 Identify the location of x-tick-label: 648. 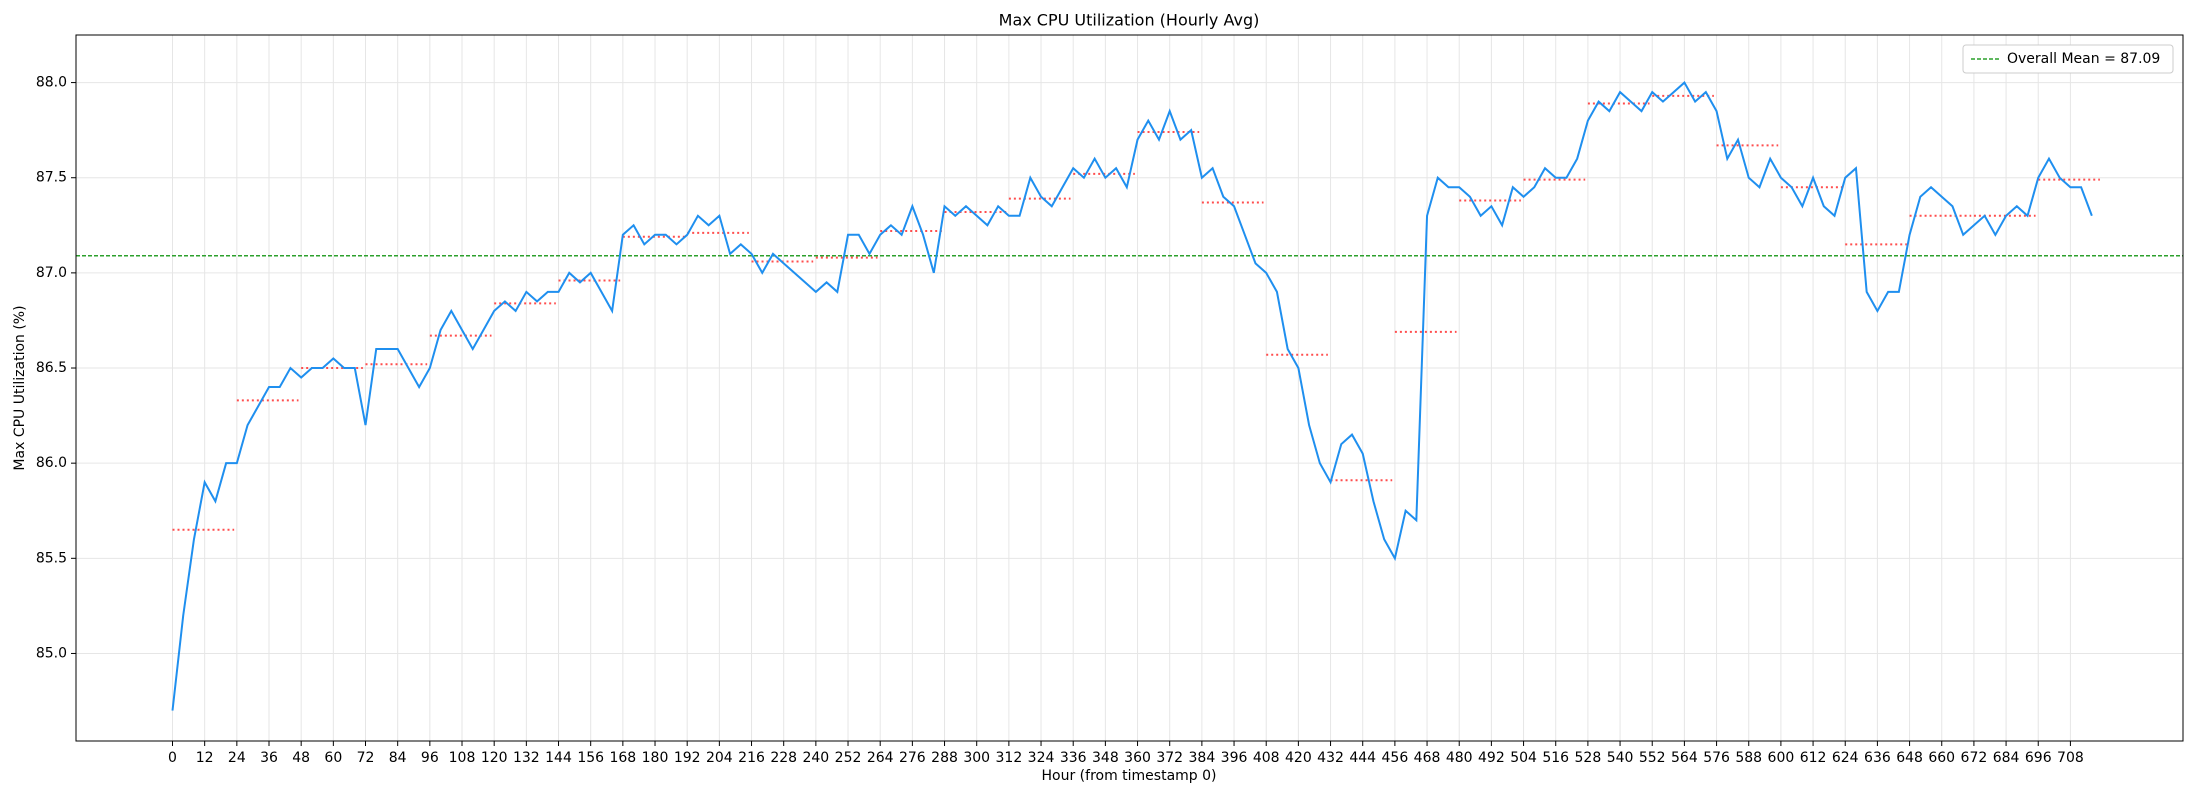
(1909, 758).